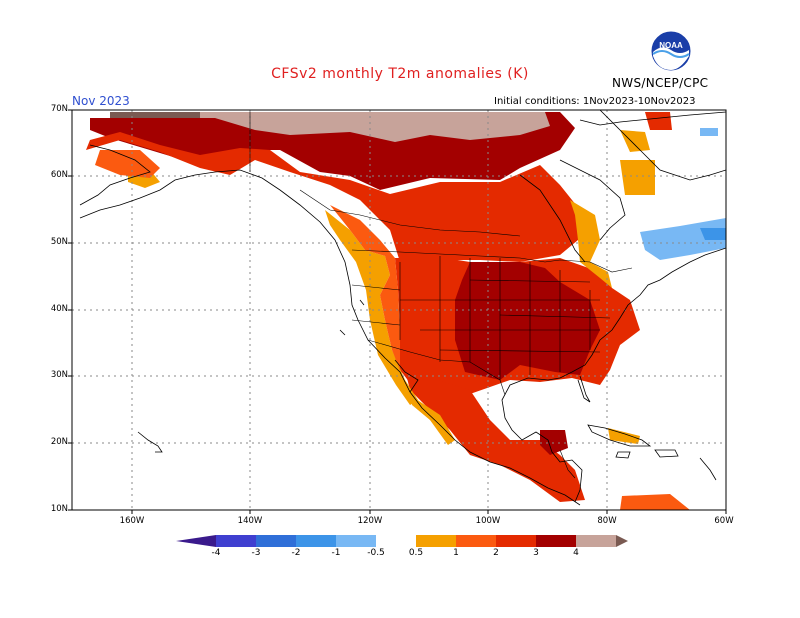 Image resolution: width=800 pixels, height=618 pixels. What do you see at coordinates (655, 502) in the screenshot?
I see `shade-1-2-venezuela` at bounding box center [655, 502].